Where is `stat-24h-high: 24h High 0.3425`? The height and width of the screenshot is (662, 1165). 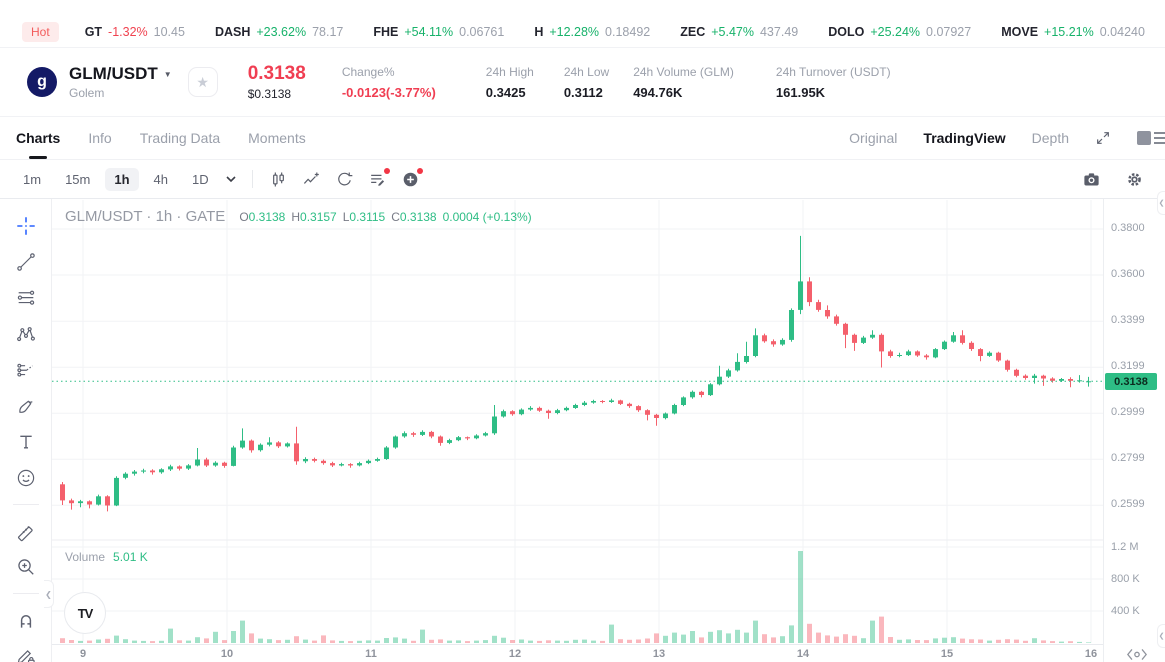 stat-24h-high: 24h High 0.3425 is located at coordinates (509, 82).